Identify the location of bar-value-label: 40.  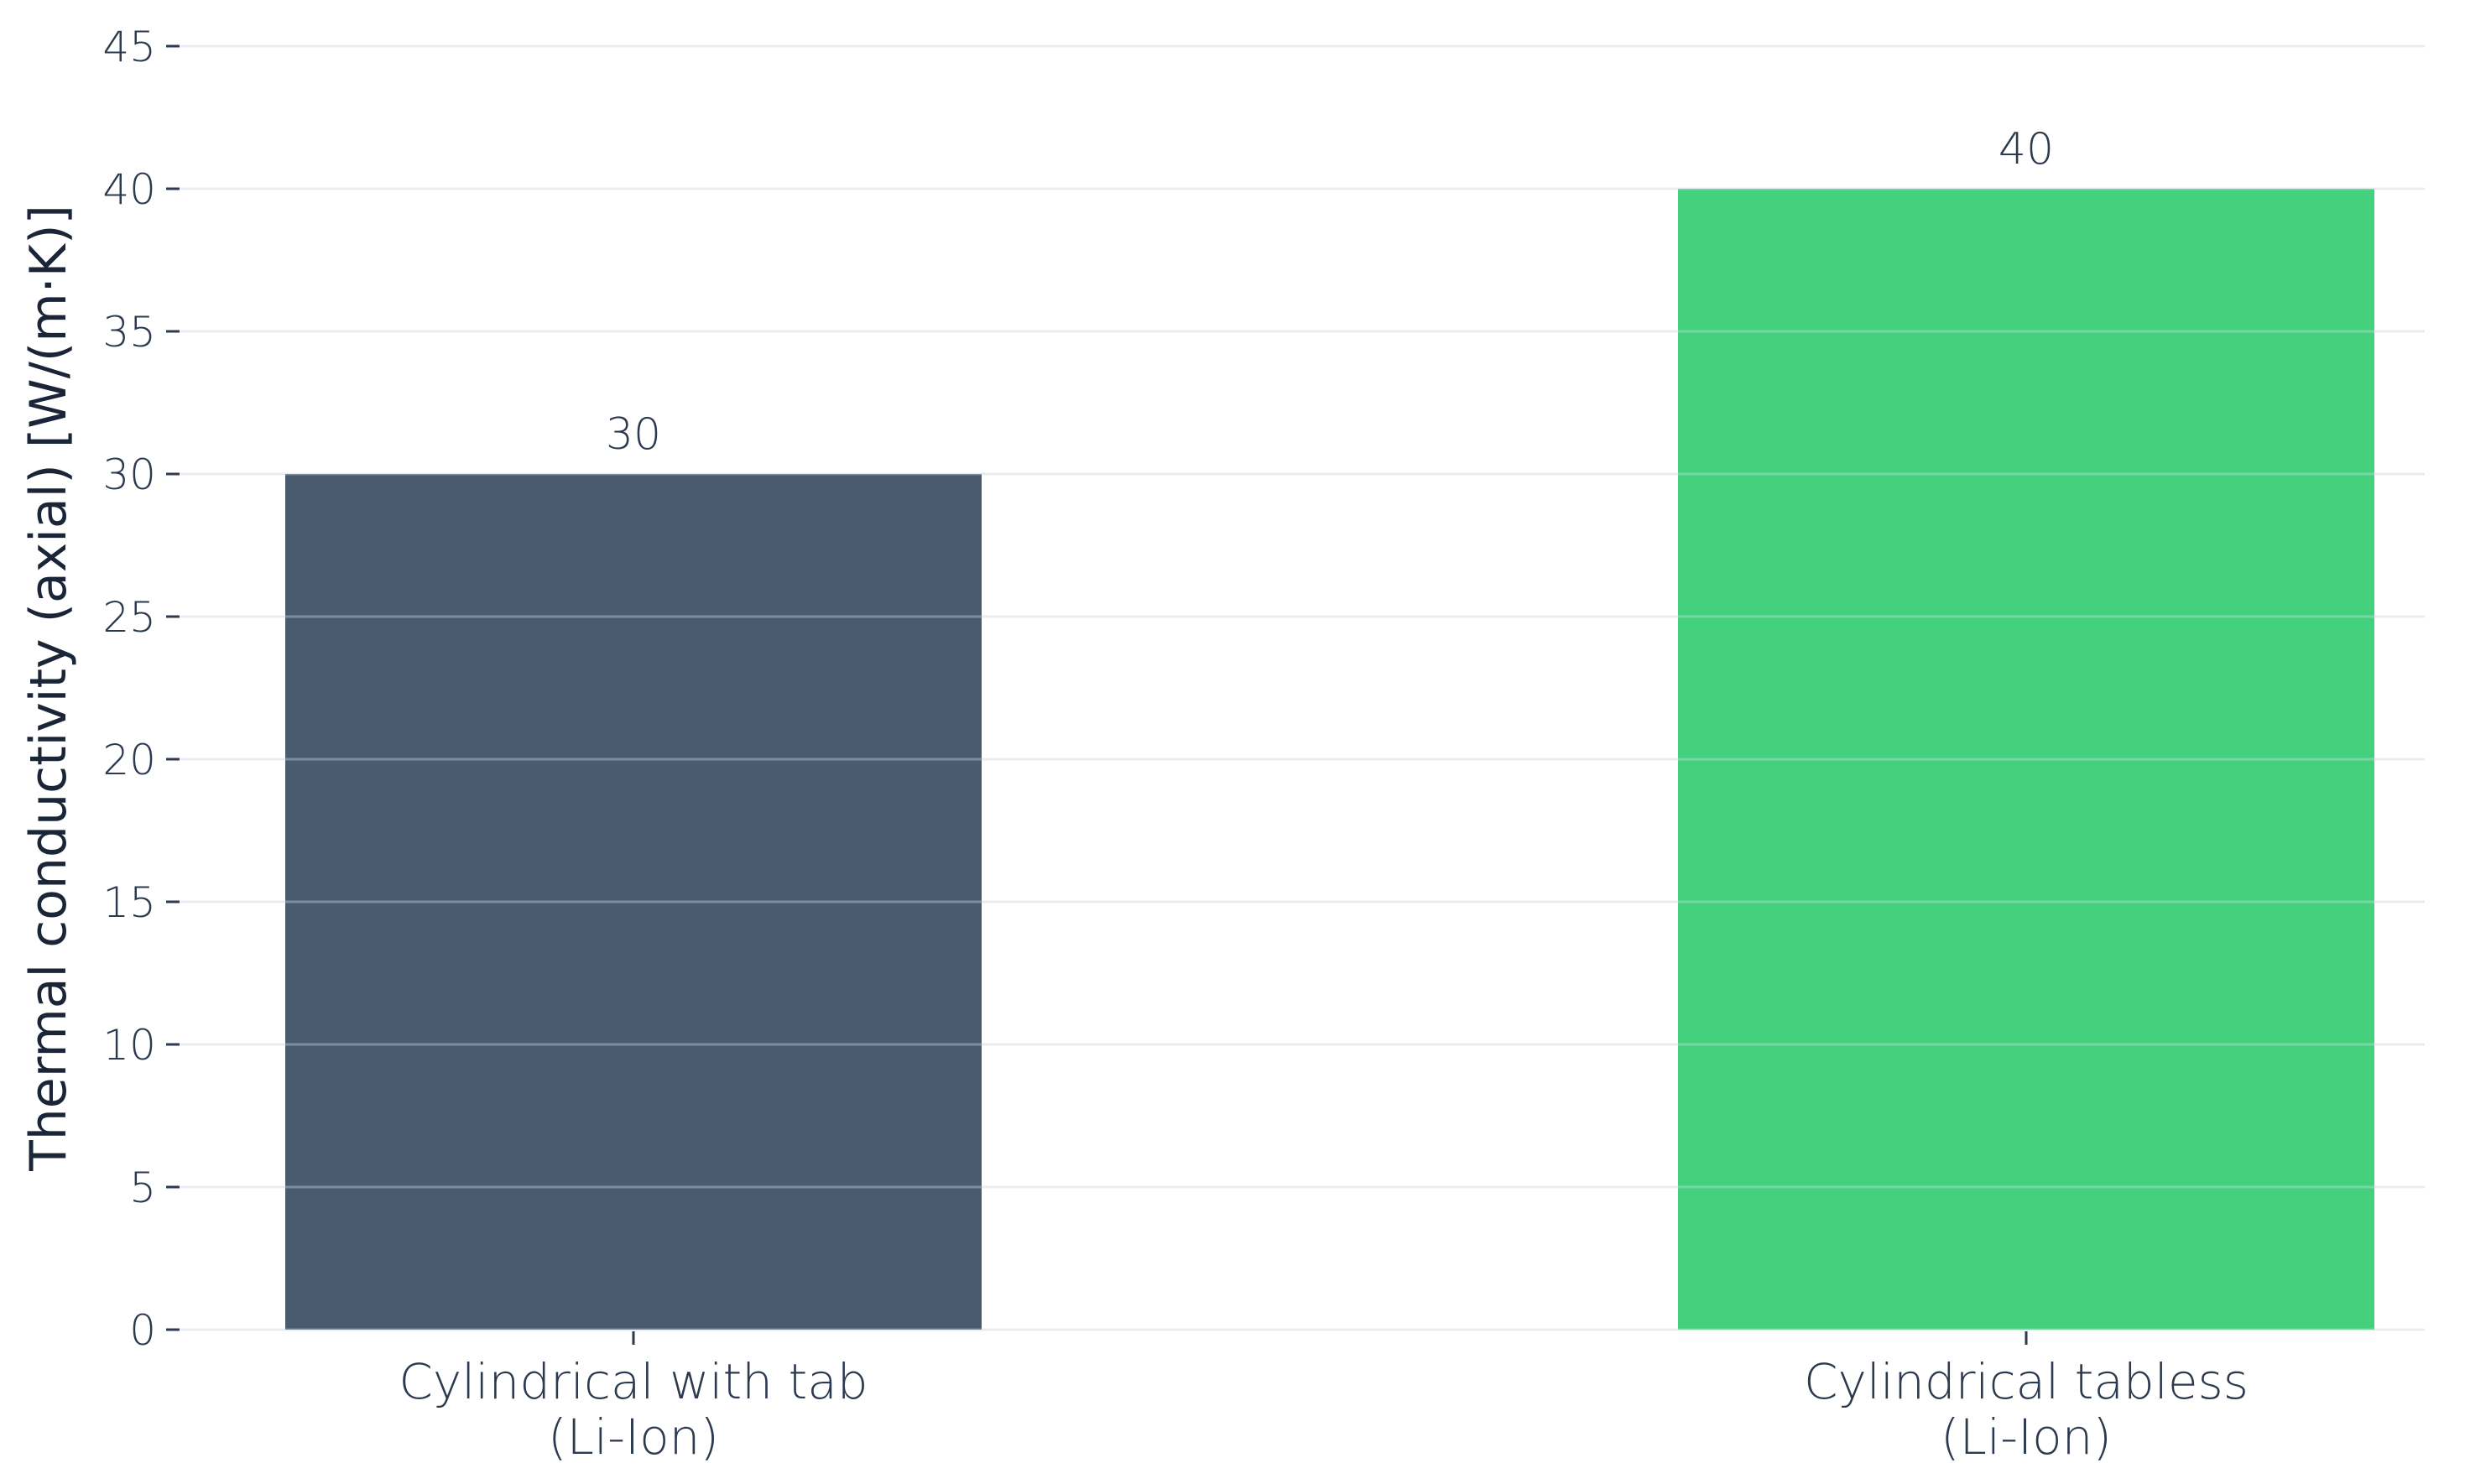
(2026, 149).